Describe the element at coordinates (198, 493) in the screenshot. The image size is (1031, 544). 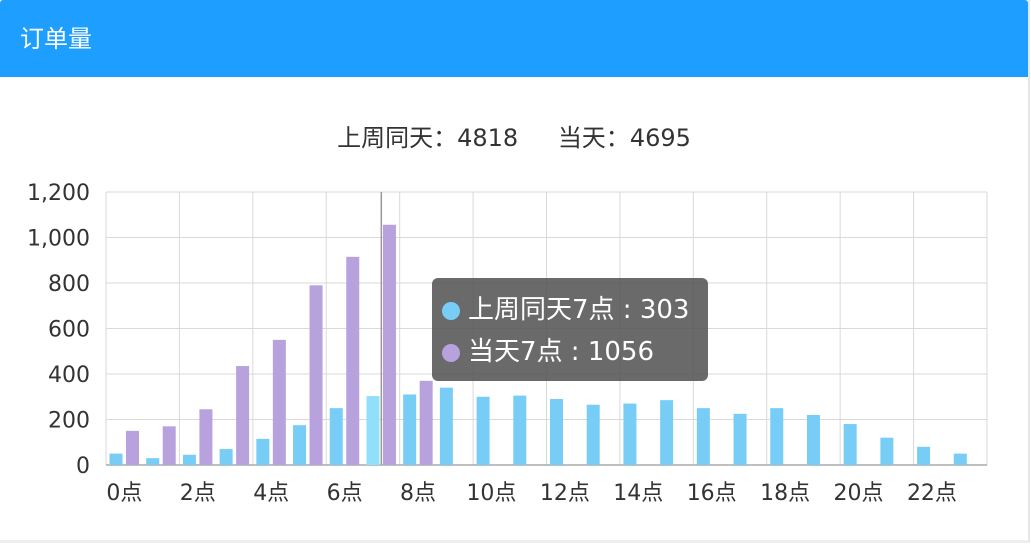
I see `x-tick-label: 2点` at that location.